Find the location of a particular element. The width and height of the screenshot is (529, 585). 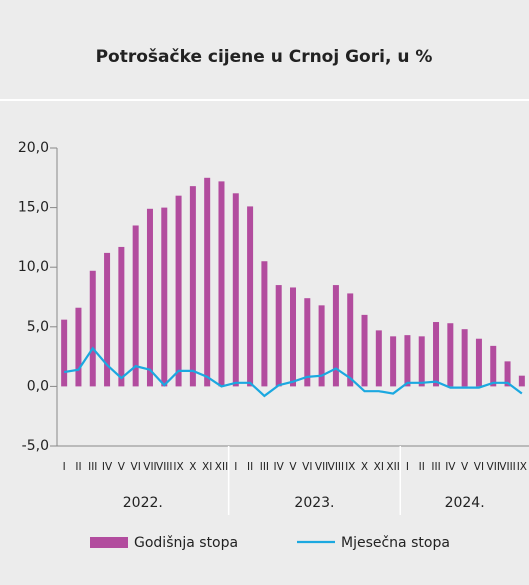

y-tick-label: 5,0 is located at coordinates (38, 327).